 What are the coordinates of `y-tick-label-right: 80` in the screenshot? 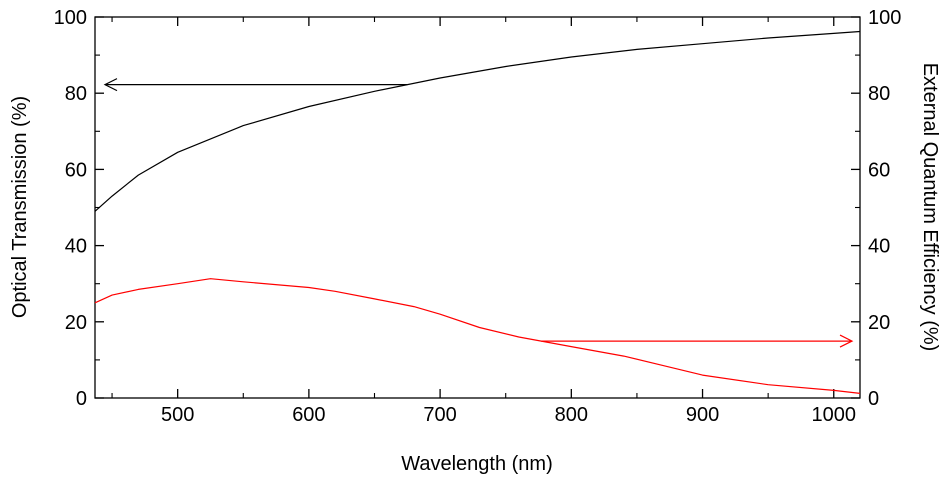 It's located at (879, 94).